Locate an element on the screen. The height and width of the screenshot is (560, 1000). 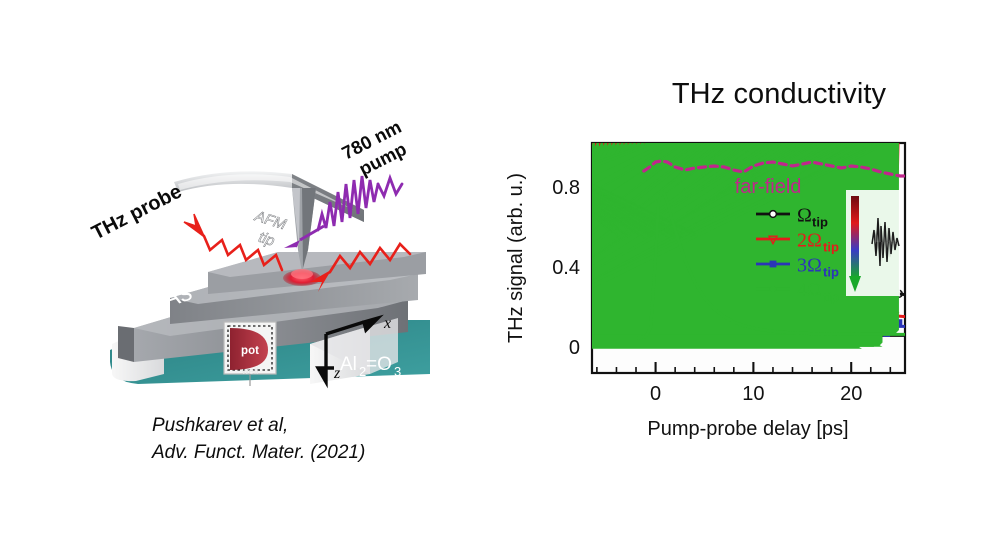
legend-label: 2Ω is located at coordinates (809, 241).